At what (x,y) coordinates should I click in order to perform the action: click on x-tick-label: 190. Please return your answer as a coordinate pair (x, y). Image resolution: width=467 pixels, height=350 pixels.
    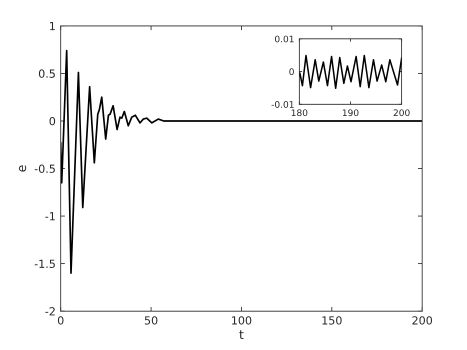
    Looking at the image, I should click on (350, 112).